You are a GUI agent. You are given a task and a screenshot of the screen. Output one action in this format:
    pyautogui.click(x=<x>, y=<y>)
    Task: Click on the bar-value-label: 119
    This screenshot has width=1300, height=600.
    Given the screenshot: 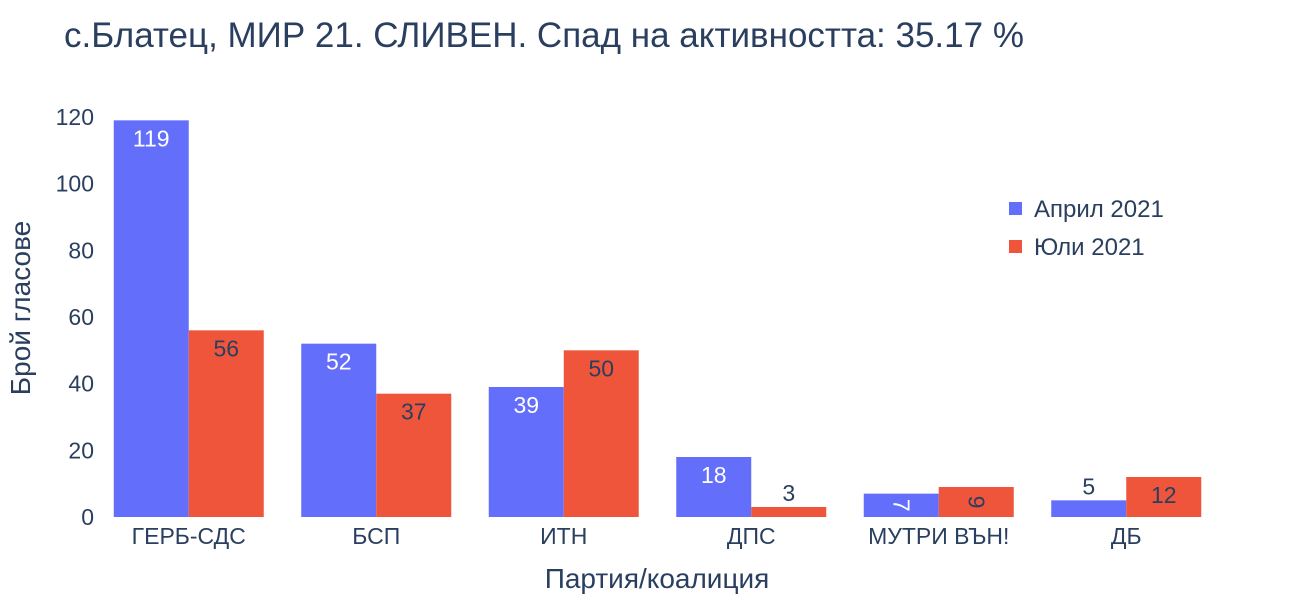 What is the action you would take?
    pyautogui.click(x=151, y=138)
    